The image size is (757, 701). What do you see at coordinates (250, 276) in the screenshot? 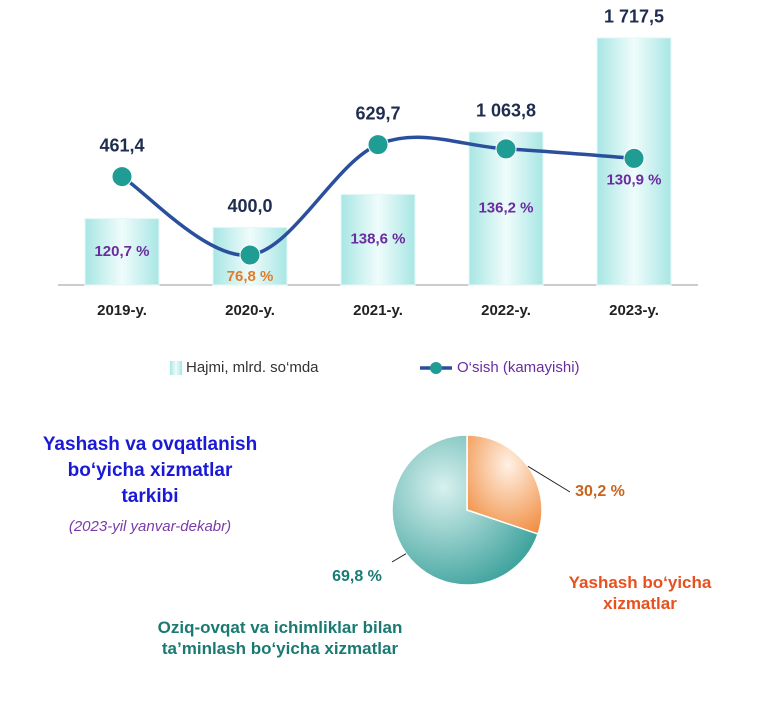
I see `growth-label: 76,8 %` at bounding box center [250, 276].